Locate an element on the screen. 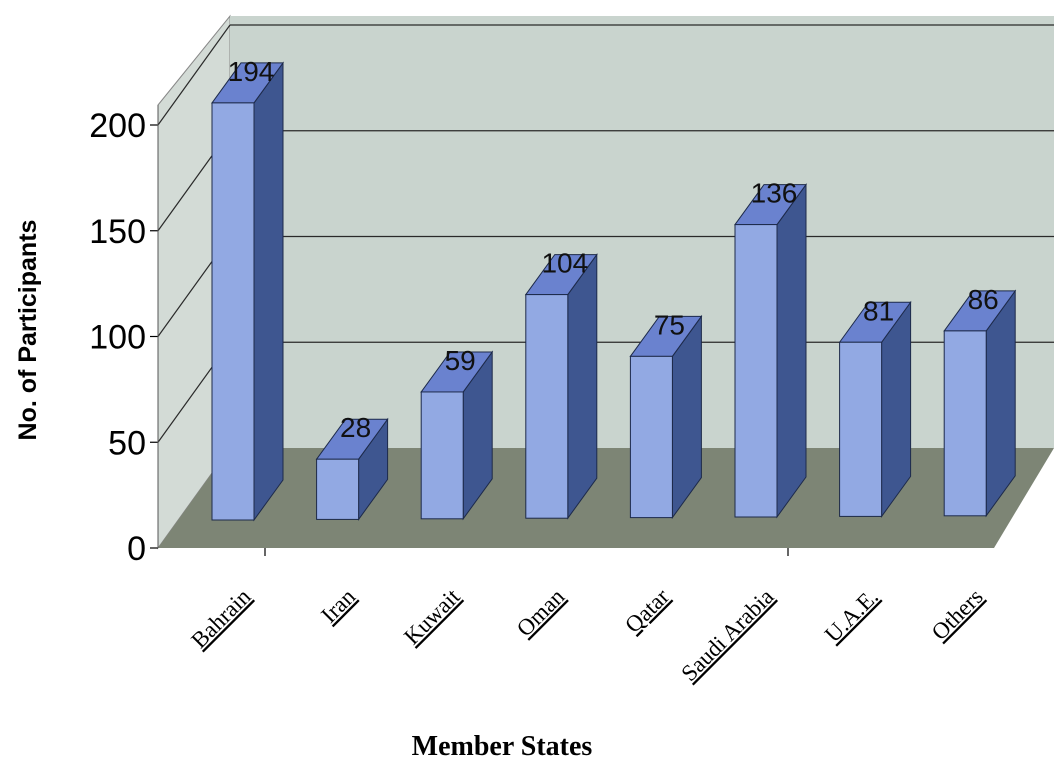 Image resolution: width=1054 pixels, height=766 pixels. category-label: Iran is located at coordinates (338, 606).